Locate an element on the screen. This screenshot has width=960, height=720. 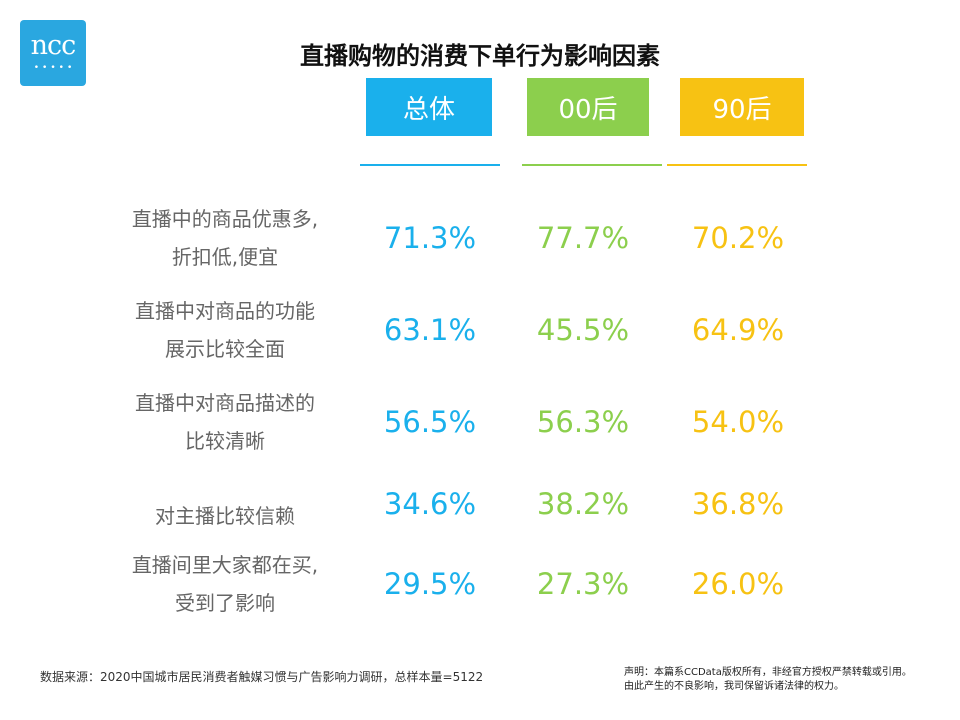
disclaimer-line-2: 由此产生的不良影响，我司保留诉诸法律的权力。 is located at coordinates (734, 686).